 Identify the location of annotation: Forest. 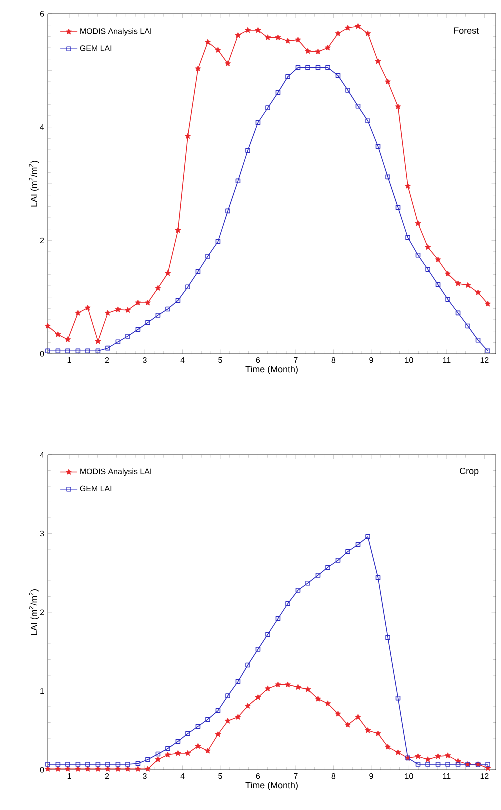
(466, 31).